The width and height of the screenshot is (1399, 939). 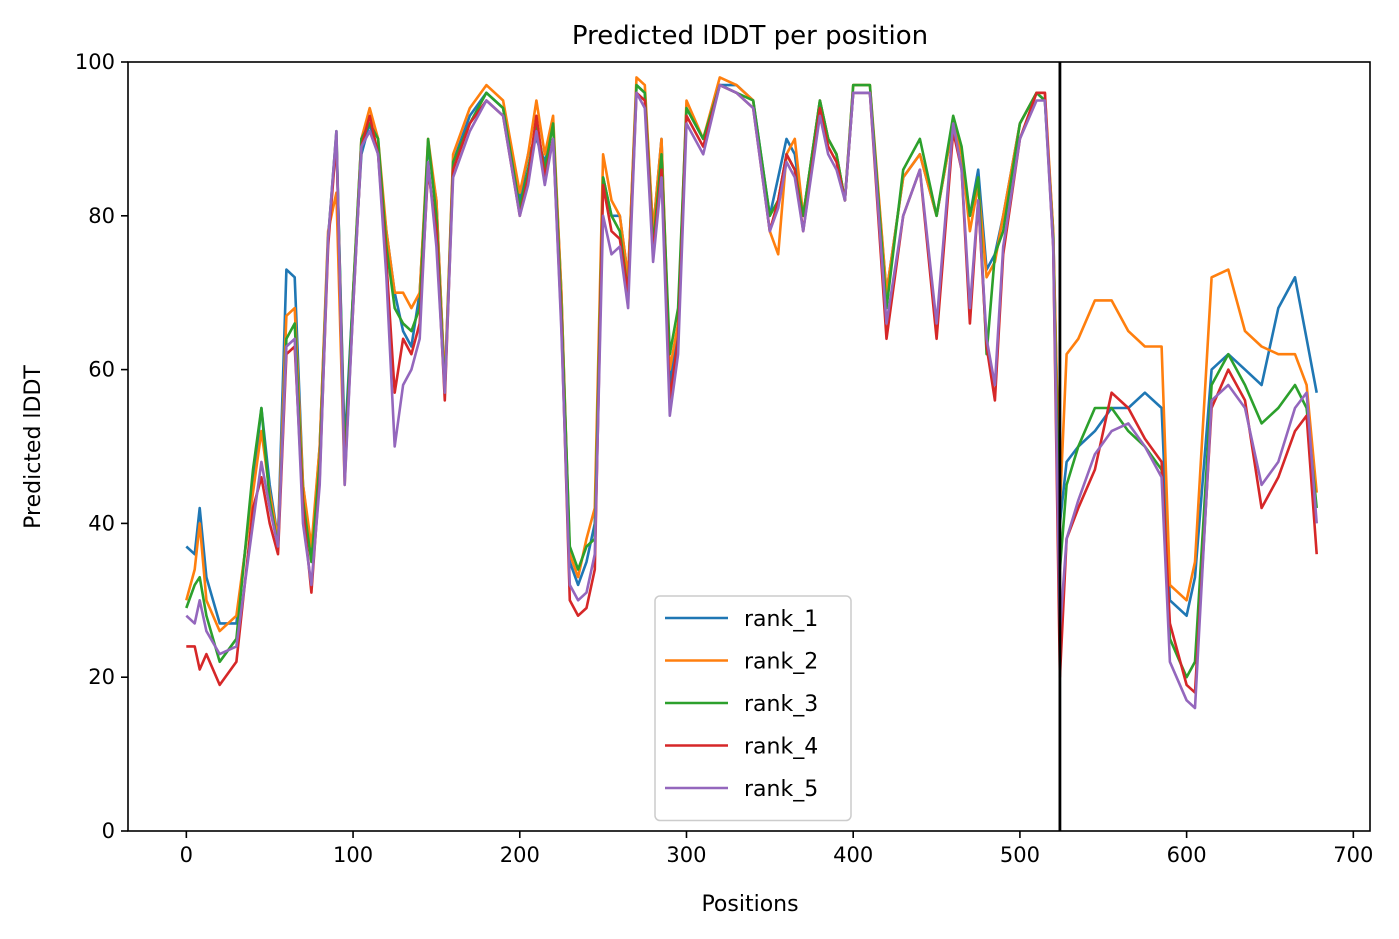 What do you see at coordinates (781, 662) in the screenshot?
I see `legend-label-rank_2: rank_2` at bounding box center [781, 662].